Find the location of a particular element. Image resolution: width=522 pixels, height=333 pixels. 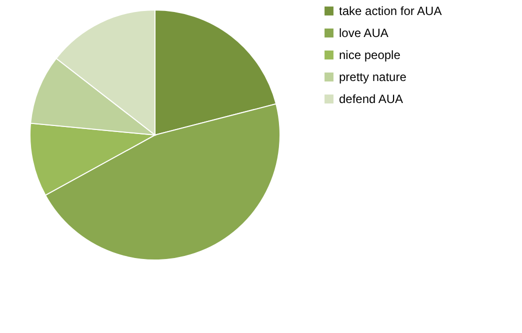

legend-label: love AUA is located at coordinates (363, 33).